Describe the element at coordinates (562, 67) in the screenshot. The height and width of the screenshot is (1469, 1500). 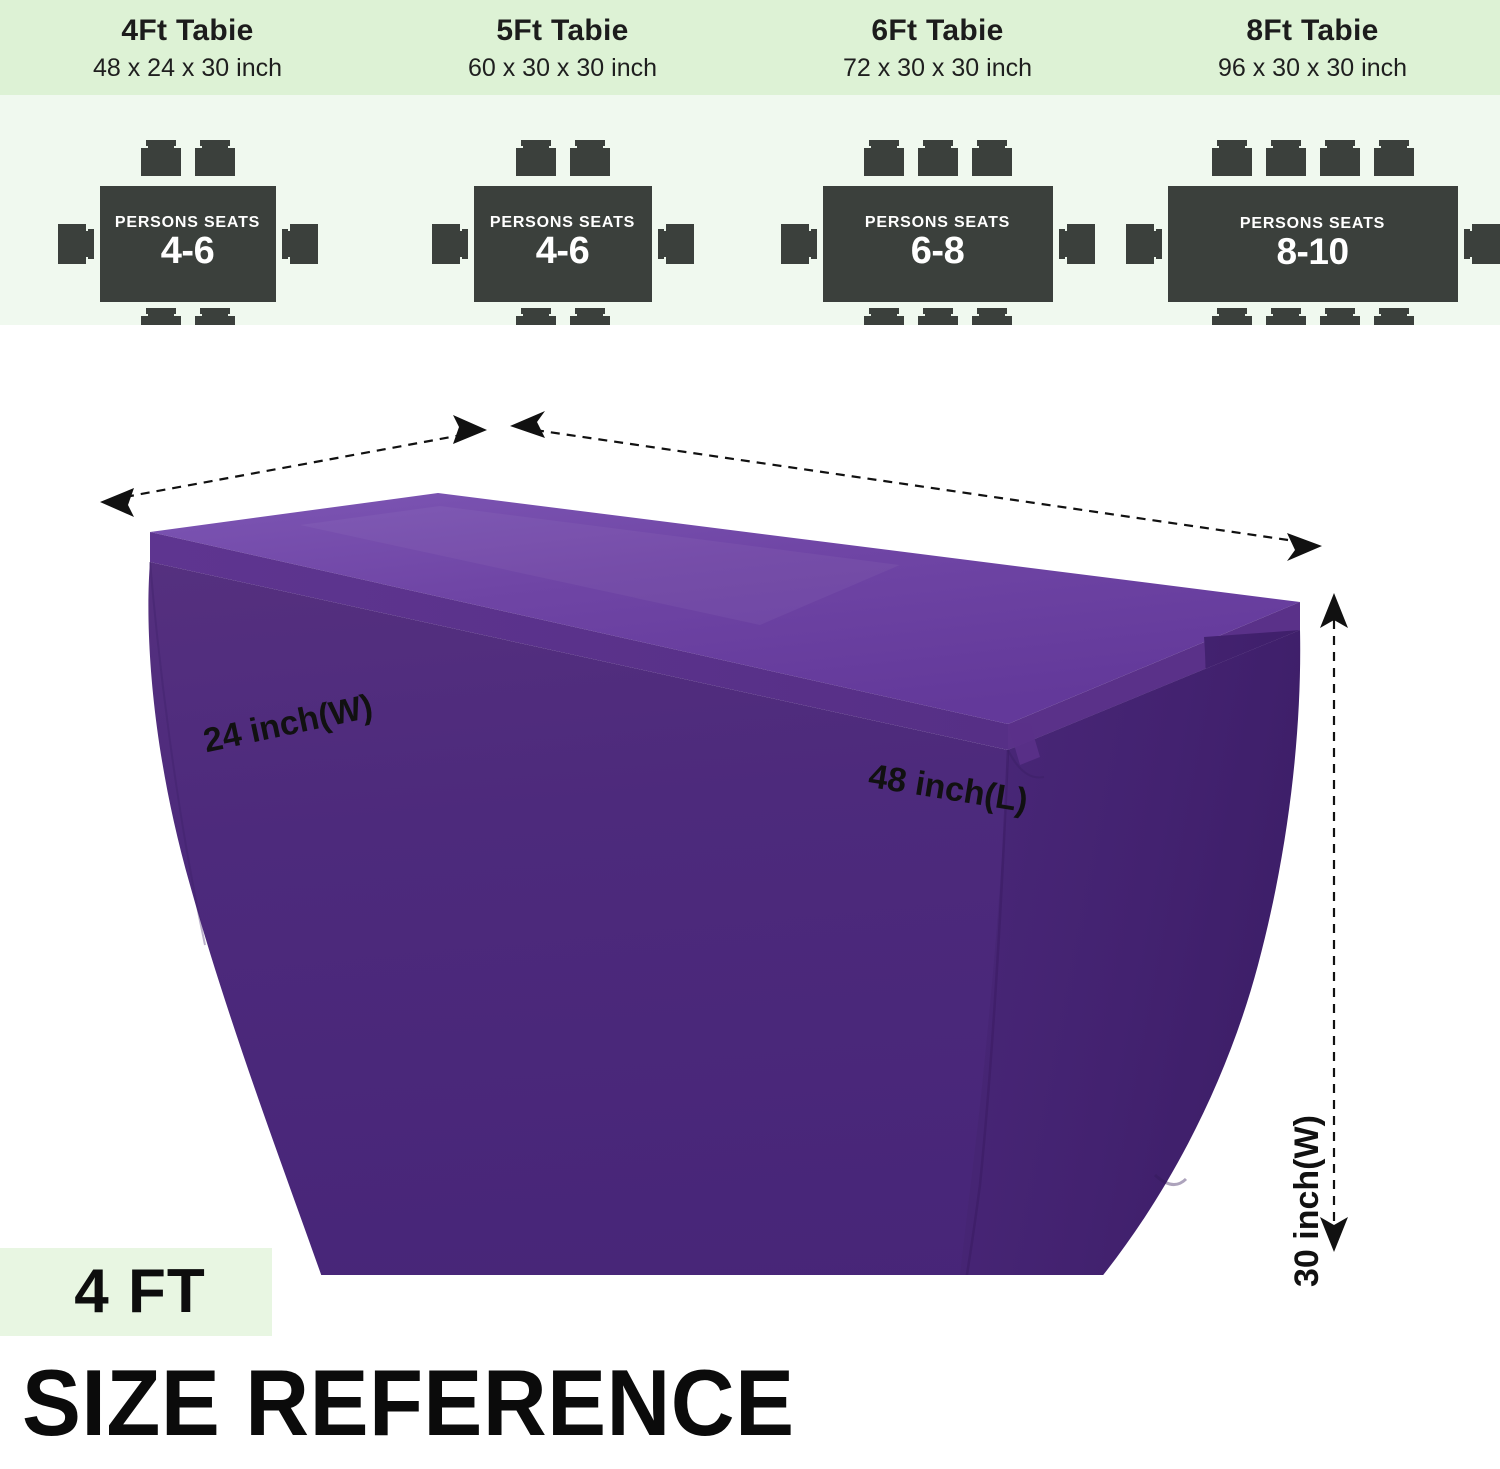
I see `column-dimensions-5ft: 60 x 30 x 30 inch` at that location.